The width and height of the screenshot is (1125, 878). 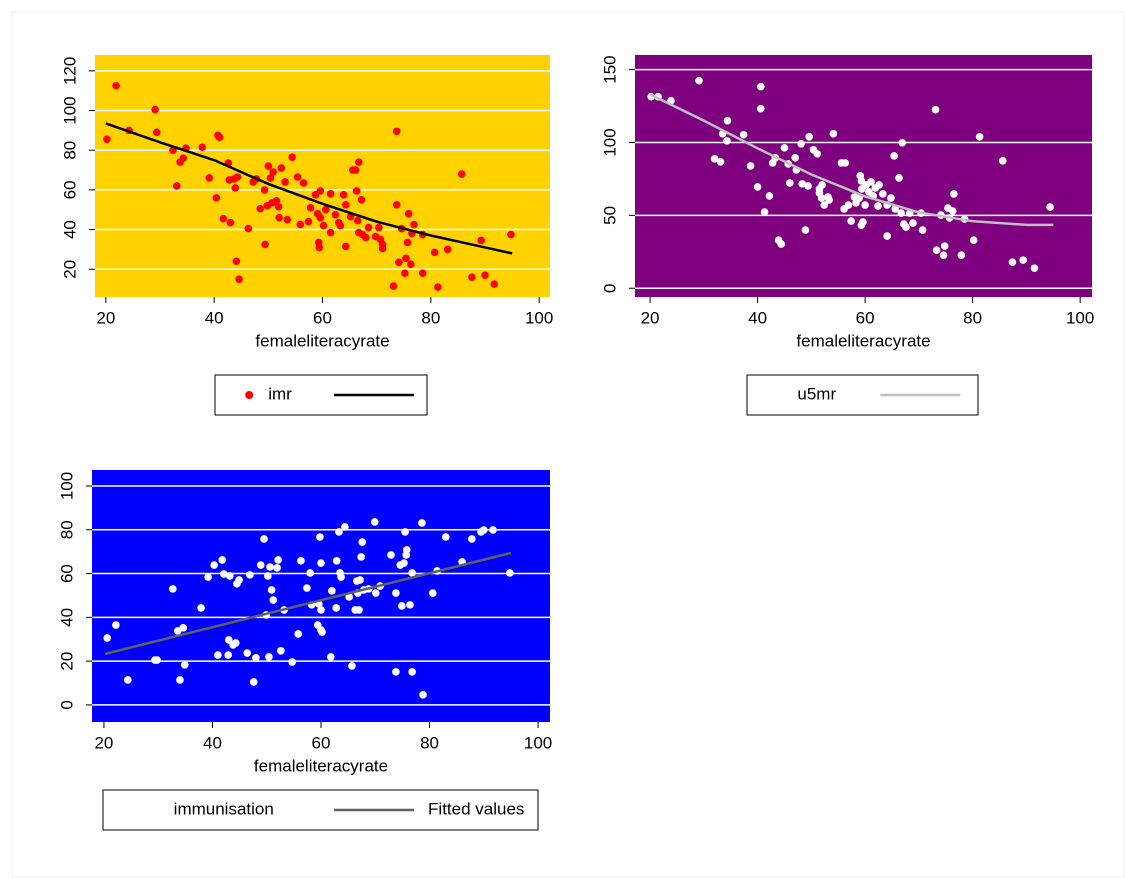 I want to click on x-tick-label: 20, so click(x=103, y=742).